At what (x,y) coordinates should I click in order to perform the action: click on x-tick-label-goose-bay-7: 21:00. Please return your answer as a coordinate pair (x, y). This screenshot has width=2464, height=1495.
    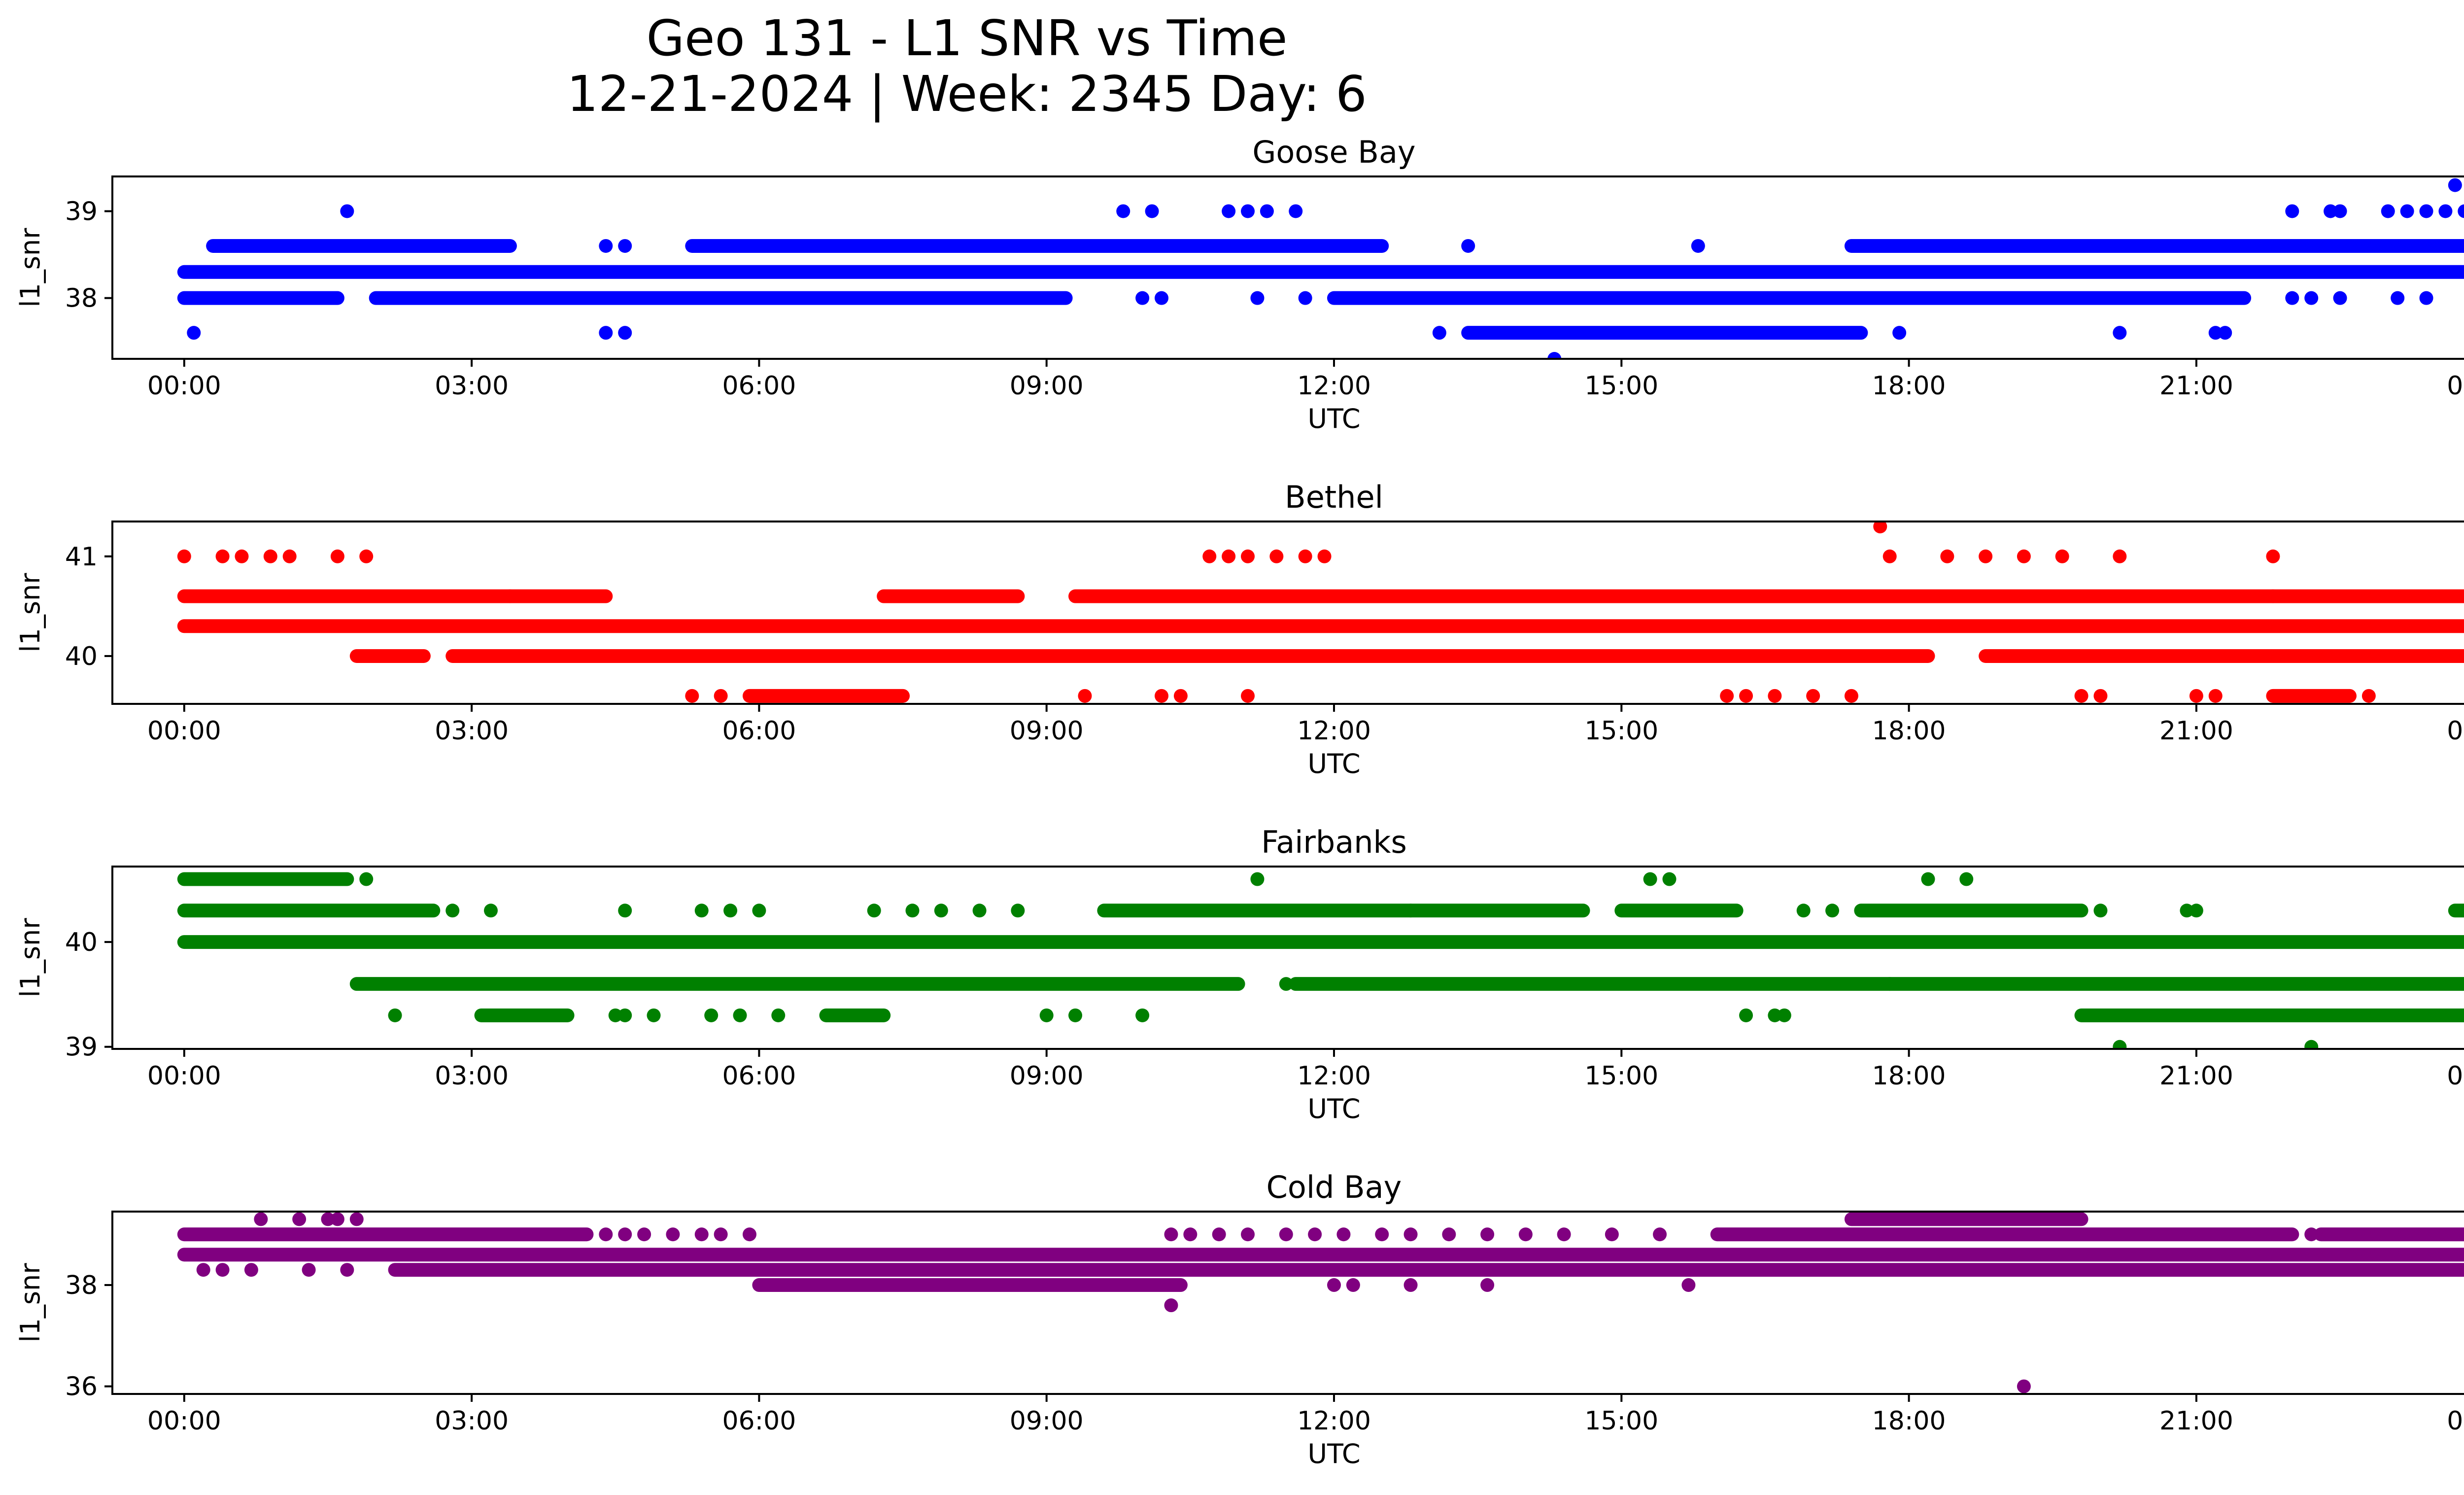
    Looking at the image, I should click on (2196, 386).